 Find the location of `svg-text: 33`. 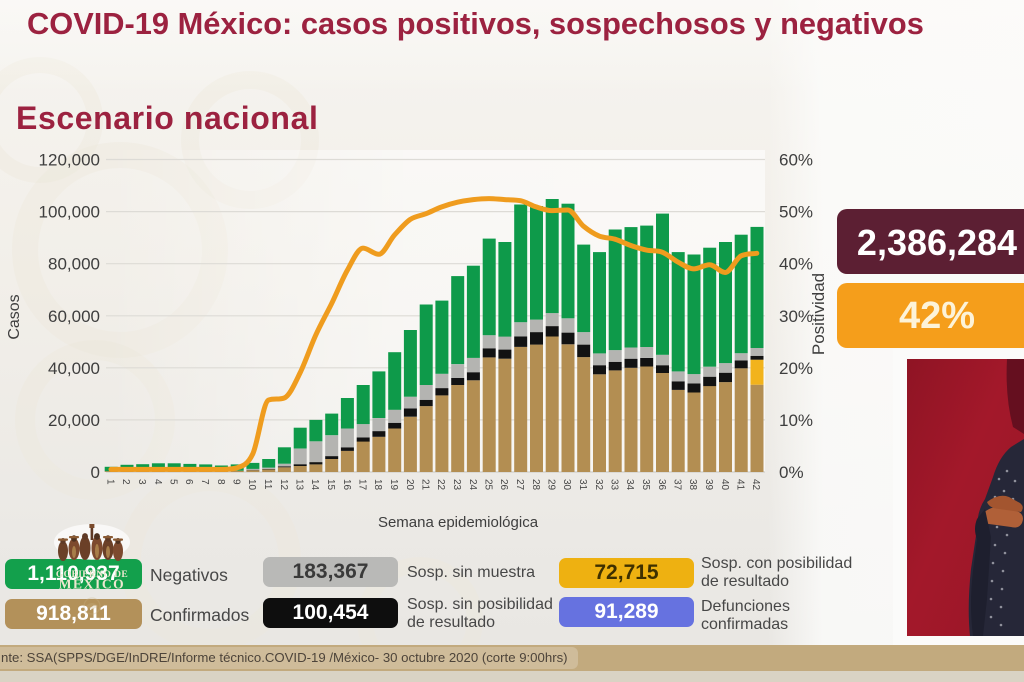

svg-text: 33 is located at coordinates (614, 485).